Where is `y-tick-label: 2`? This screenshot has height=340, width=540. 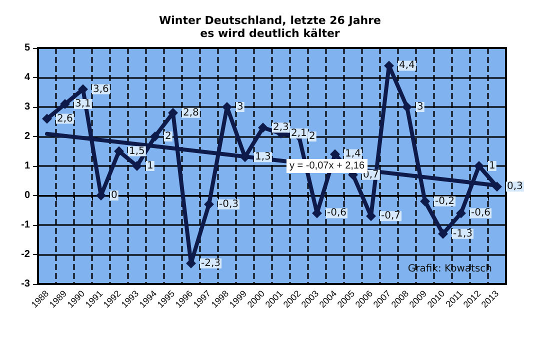
y-tick-label: 2 is located at coordinates (27, 136).